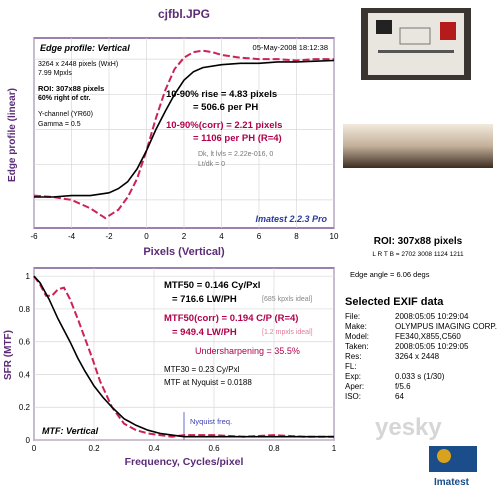 Image resolution: width=500 pixels, height=500 pixels. Describe the element at coordinates (384, 27) in the screenshot. I see `thumb-block` at that location.